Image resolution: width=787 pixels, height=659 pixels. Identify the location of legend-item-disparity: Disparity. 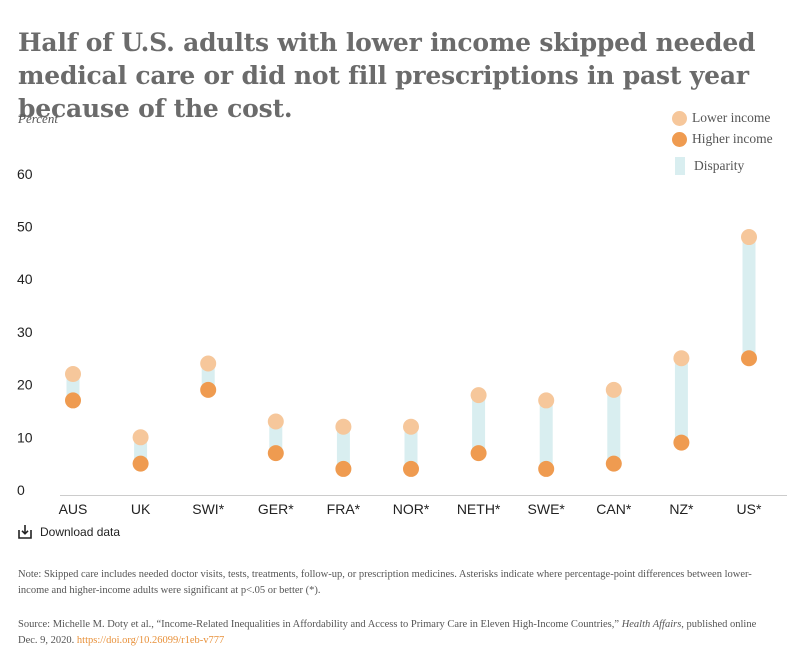
(708, 166).